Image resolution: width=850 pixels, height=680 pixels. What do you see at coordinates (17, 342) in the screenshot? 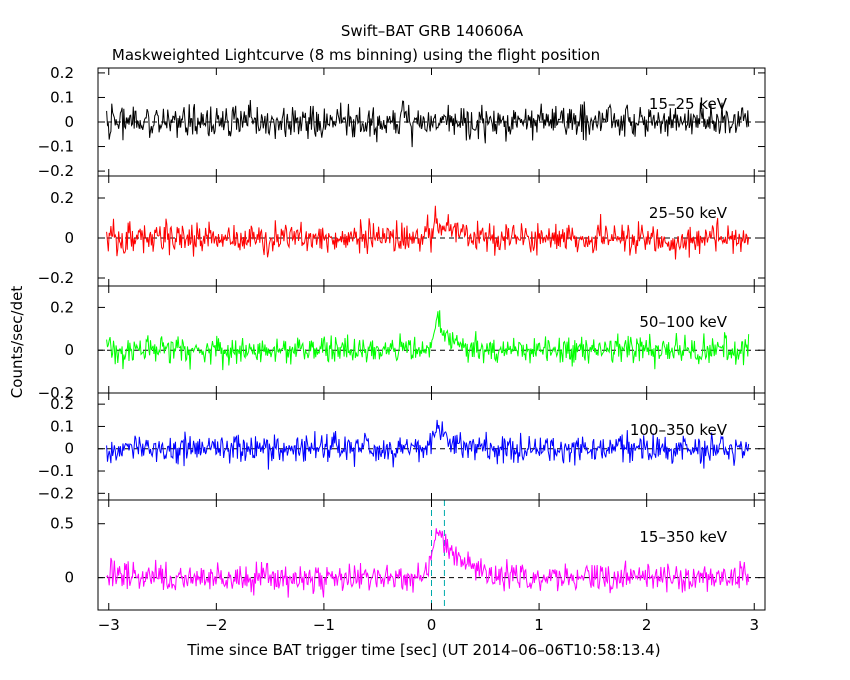
I see `y-axis-label: Counts/sec/det` at bounding box center [17, 342].